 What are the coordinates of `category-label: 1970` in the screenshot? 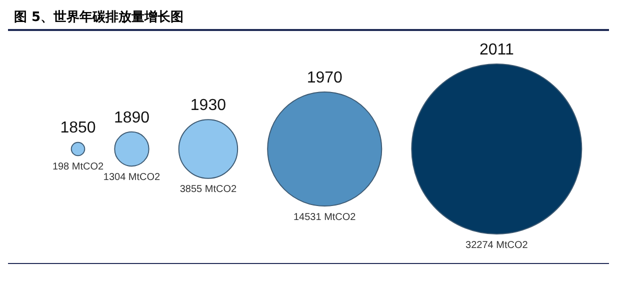 It's located at (324, 77).